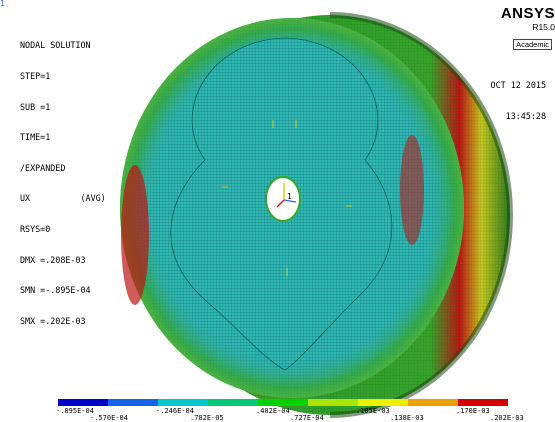 Image resolution: width=555 pixels, height=422 pixels. Describe the element at coordinates (35, 137) in the screenshot. I see `time-value: TIME=1` at that location.